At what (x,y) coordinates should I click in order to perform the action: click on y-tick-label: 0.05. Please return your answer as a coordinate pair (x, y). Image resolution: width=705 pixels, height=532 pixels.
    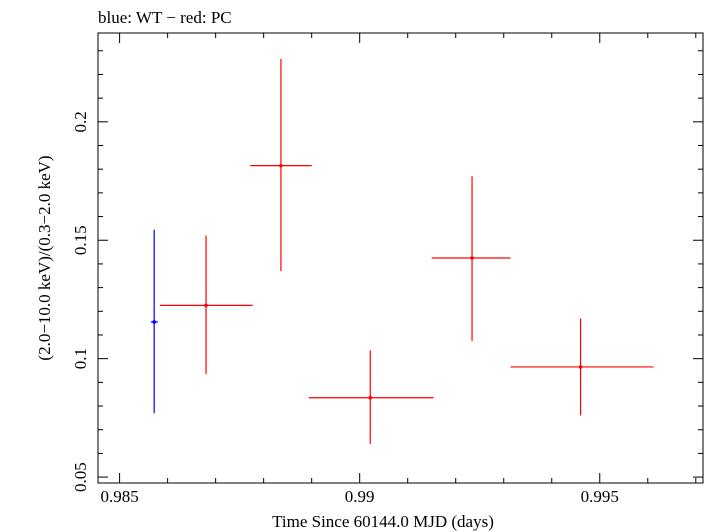
    Looking at the image, I should click on (80, 477).